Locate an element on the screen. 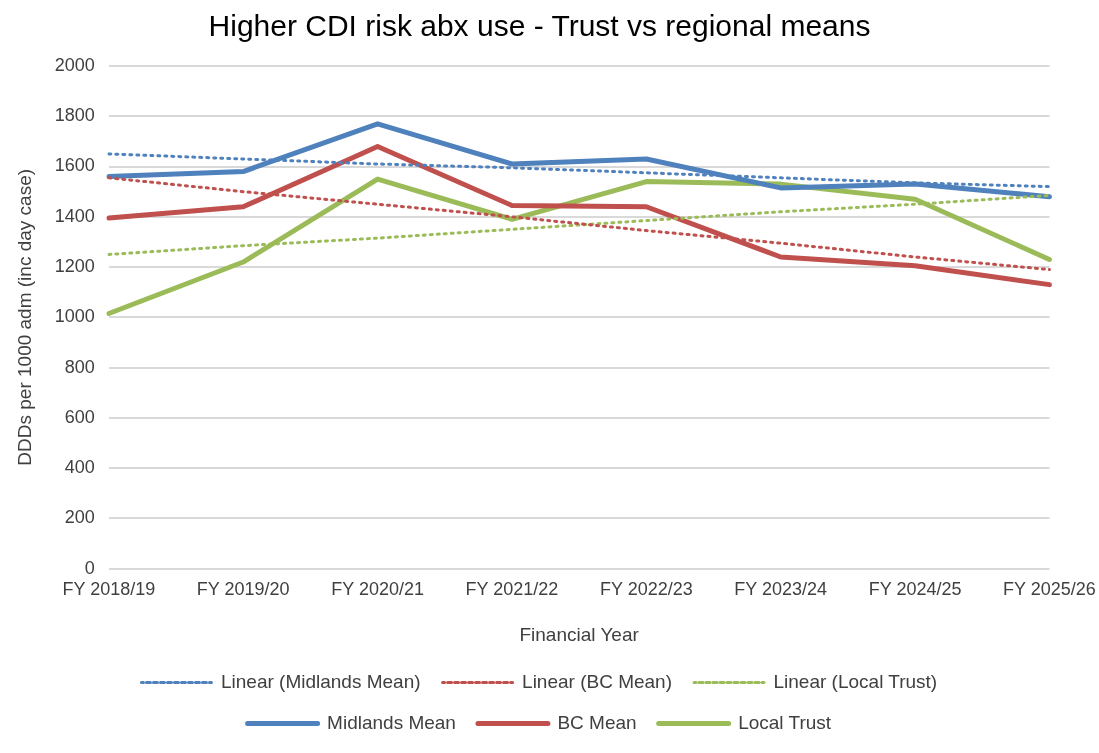  y-tick-label: 1000 is located at coordinates (74, 316).